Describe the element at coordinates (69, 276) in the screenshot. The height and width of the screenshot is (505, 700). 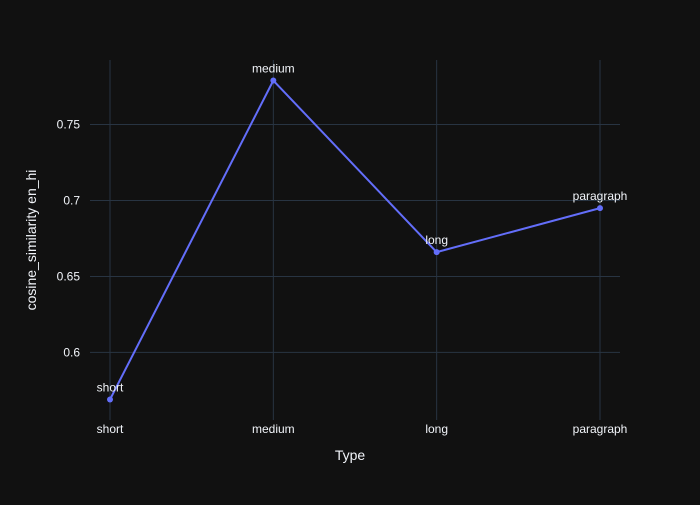
I see `y-tick-label: 0.65` at that location.